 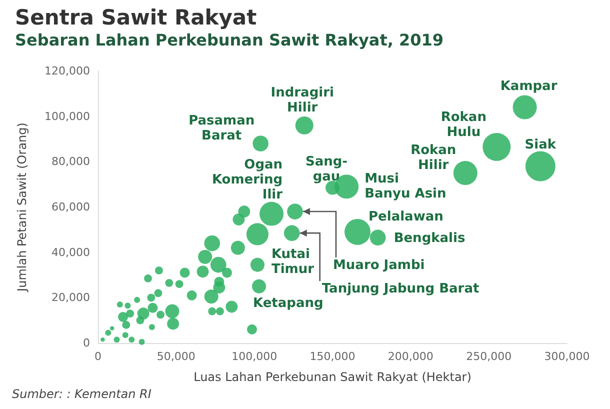 I want to click on y-tick-label: 80,000, so click(x=71, y=161).